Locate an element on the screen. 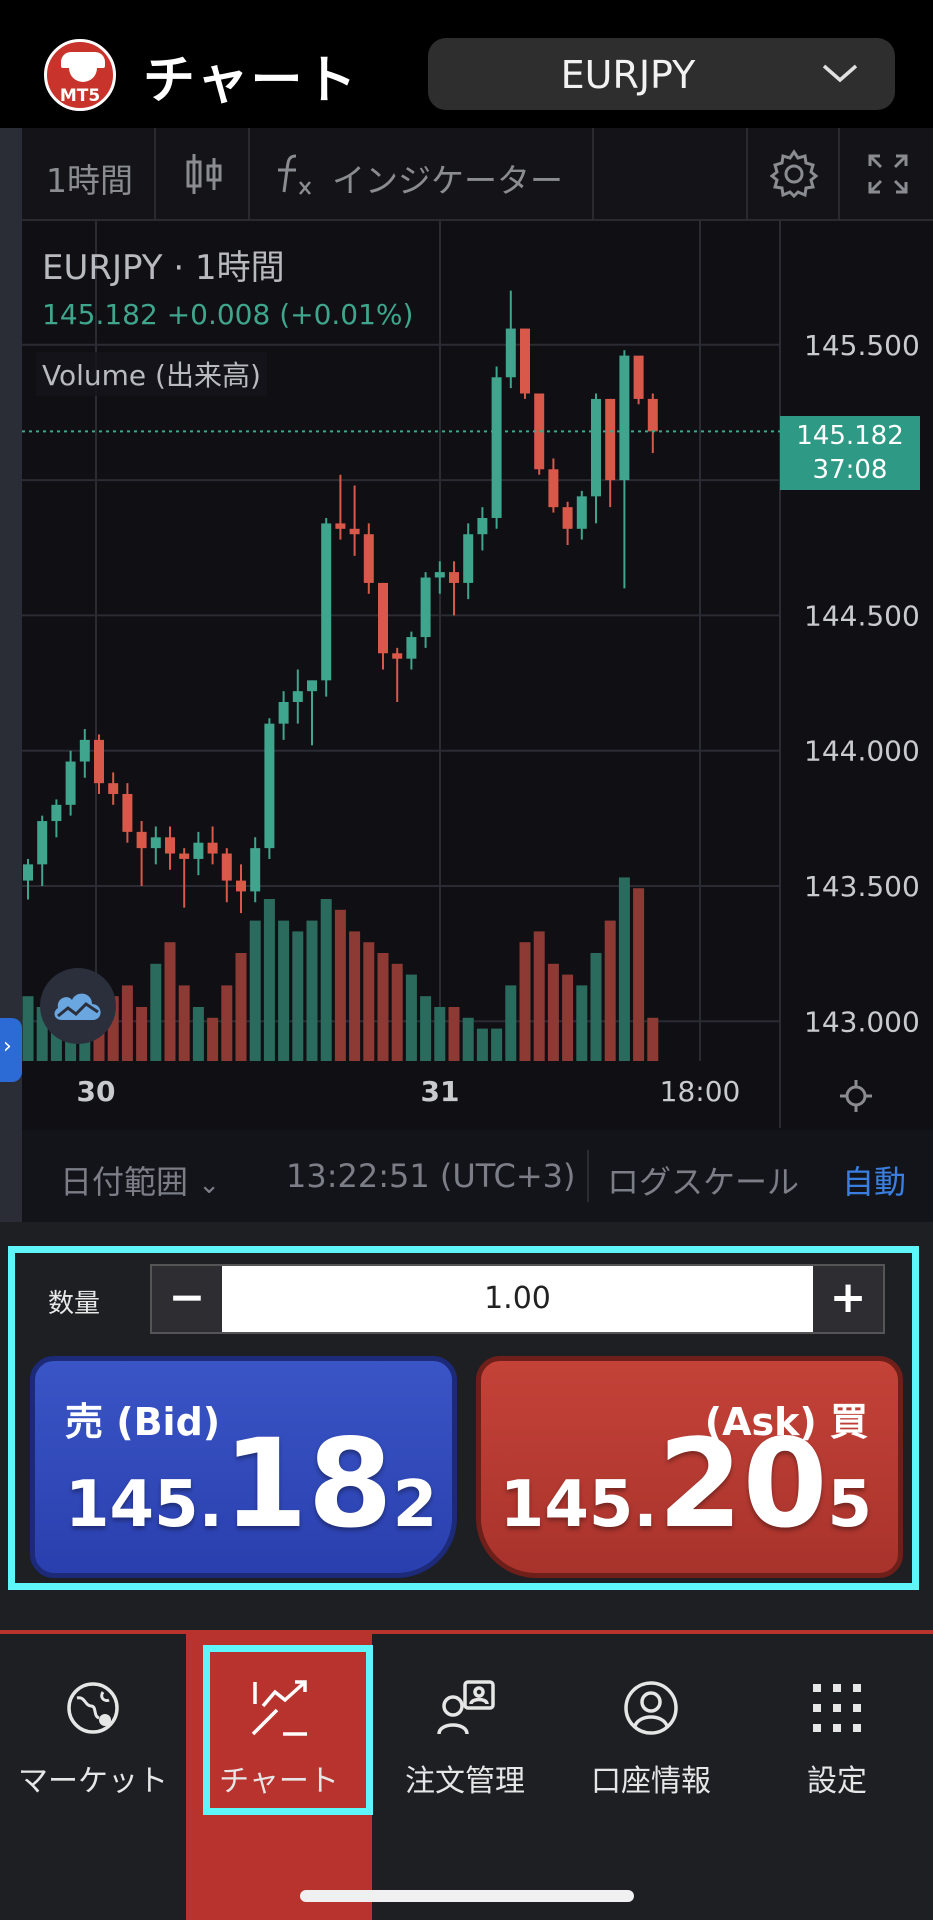 The height and width of the screenshot is (1920, 933). sell-bid-button: 売 (Bid) 145.182 is located at coordinates (243, 1467).